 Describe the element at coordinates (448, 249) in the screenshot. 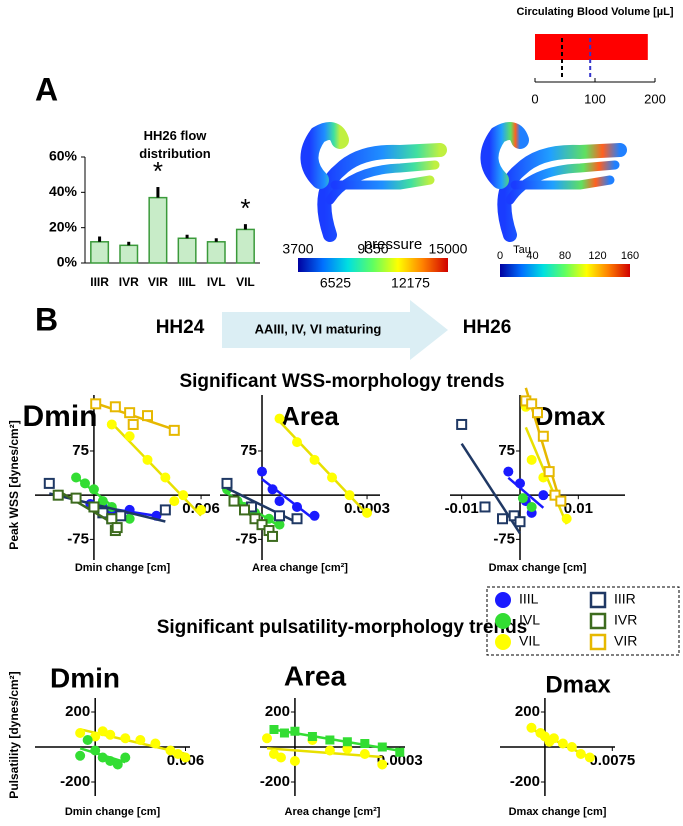

I see `colorbar-tick-label: 15000` at that location.